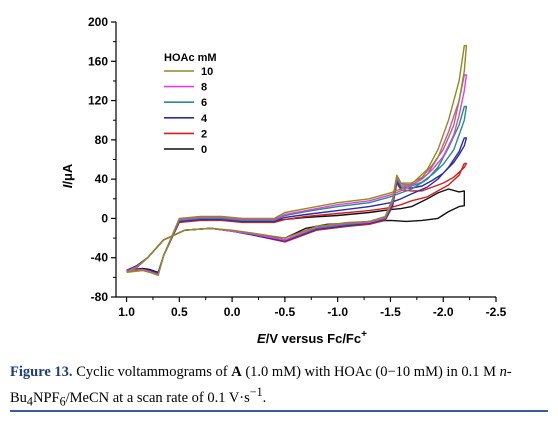 Image resolution: width=558 pixels, height=427 pixels. Describe the element at coordinates (207, 72) in the screenshot. I see `legend-label: 10` at that location.